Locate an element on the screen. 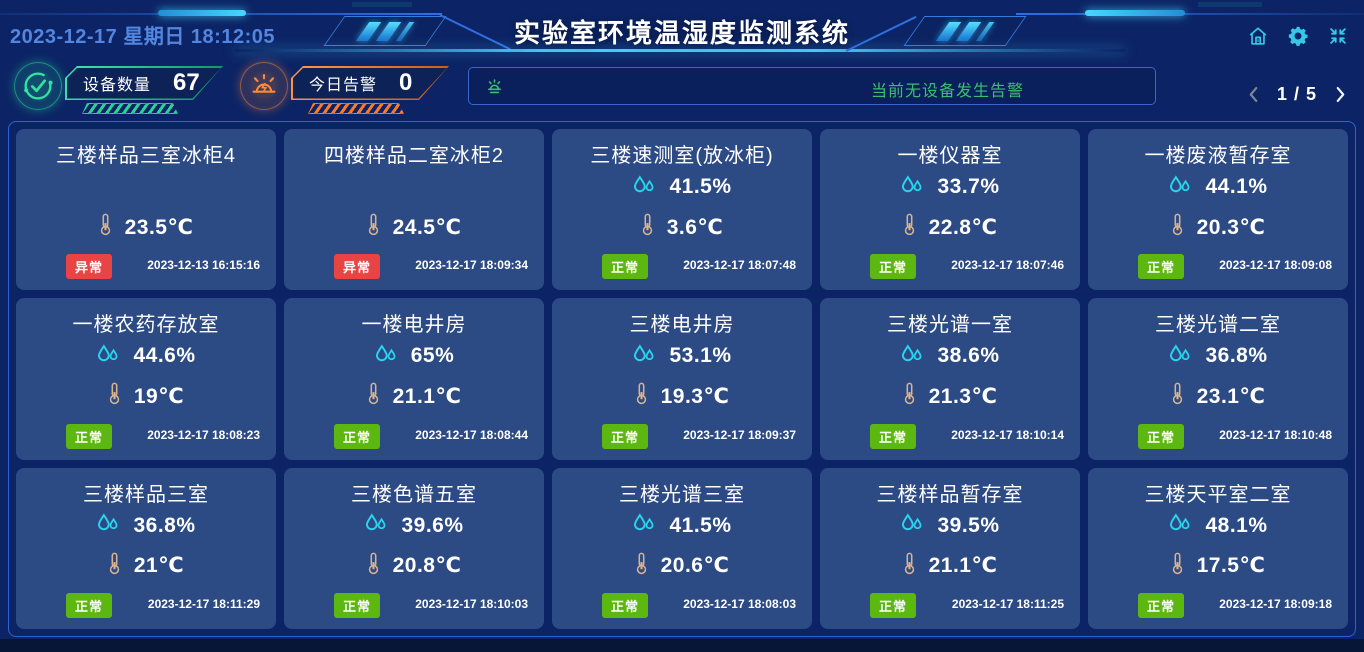  humidity-row: 33.7% is located at coordinates (950, 187).